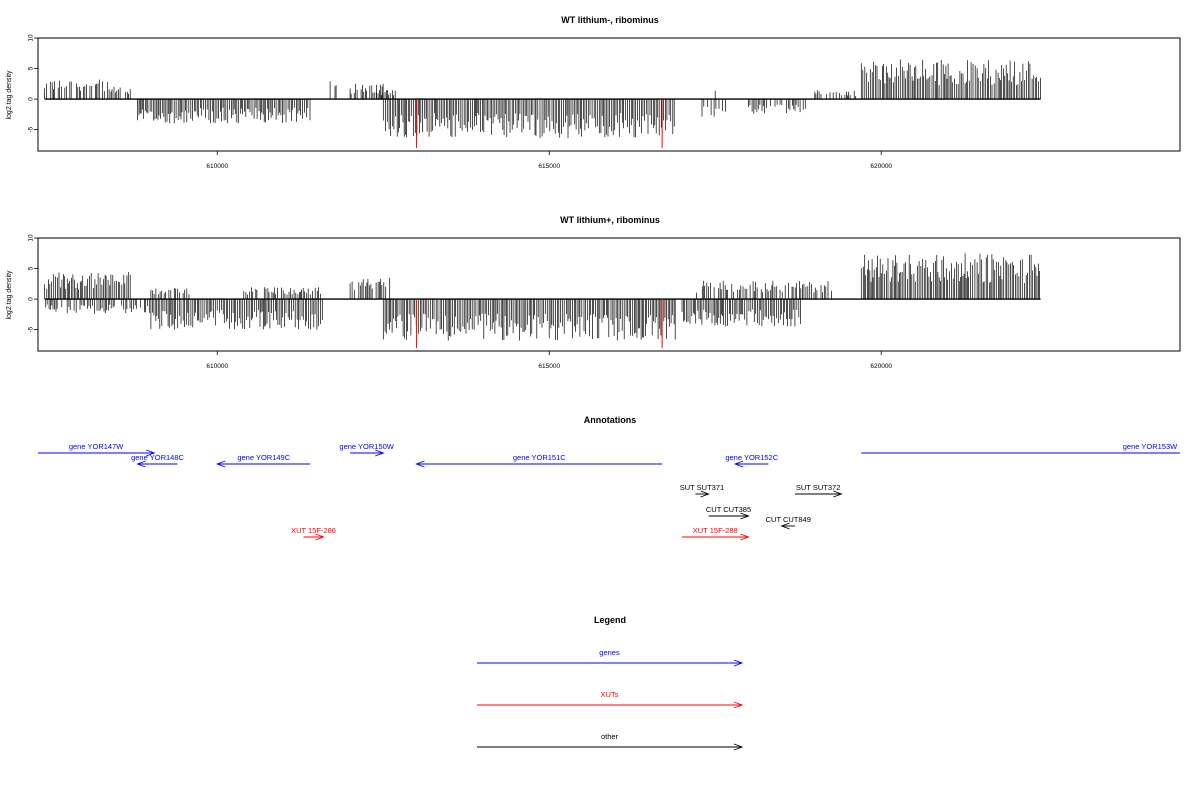 Image resolution: width=1200 pixels, height=800 pixels. Describe the element at coordinates (313, 530) in the screenshot. I see `feature-label: XUT 15F-286` at that location.